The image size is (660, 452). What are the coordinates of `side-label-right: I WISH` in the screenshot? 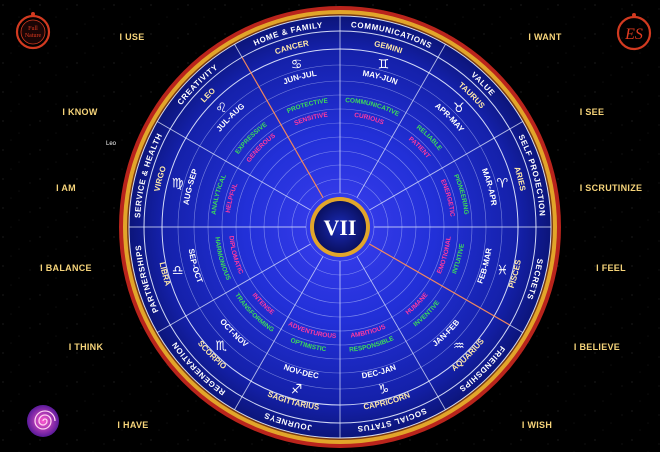 It's located at (537, 425).